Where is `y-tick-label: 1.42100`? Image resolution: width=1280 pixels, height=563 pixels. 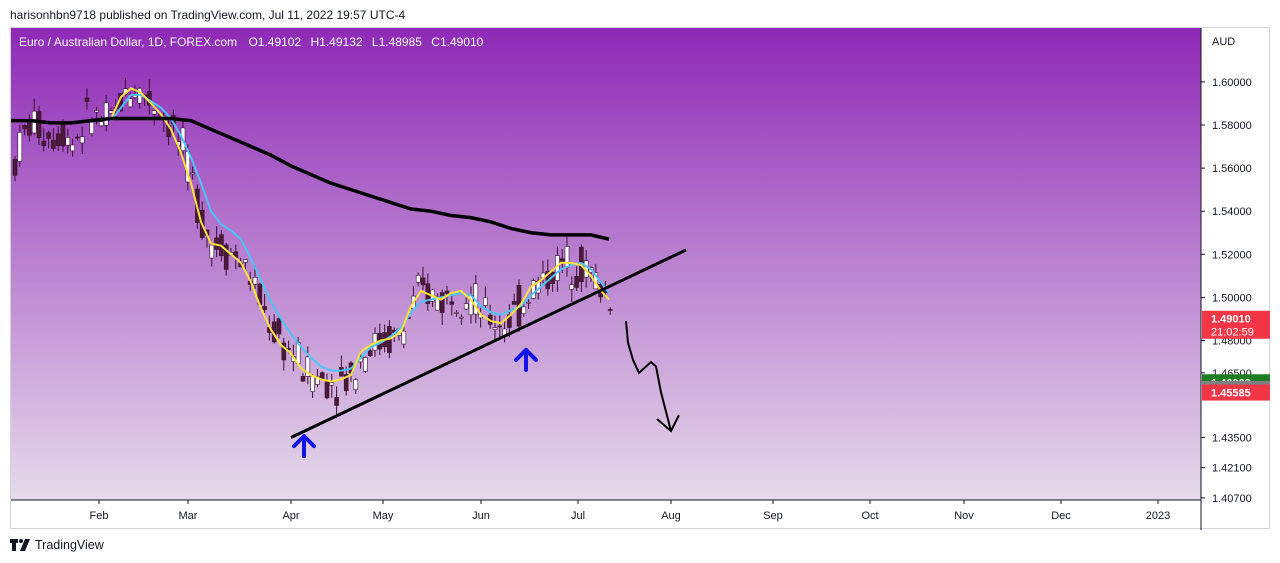
y-tick-label: 1.42100 is located at coordinates (1232, 469).